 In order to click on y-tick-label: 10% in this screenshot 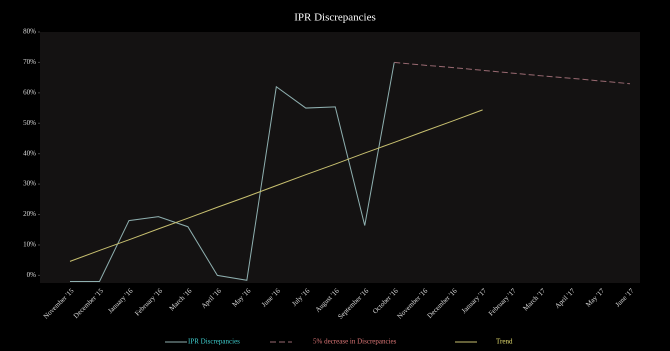, I will do `click(29, 245)`.